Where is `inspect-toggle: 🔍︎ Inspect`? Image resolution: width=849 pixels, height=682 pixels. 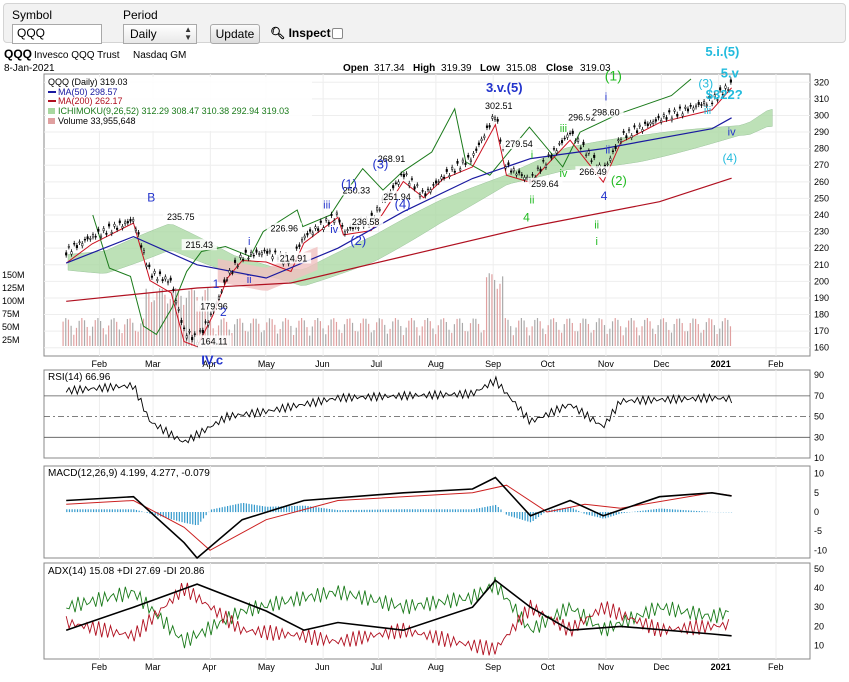 inspect-toggle: 🔍︎ Inspect is located at coordinates (300, 33).